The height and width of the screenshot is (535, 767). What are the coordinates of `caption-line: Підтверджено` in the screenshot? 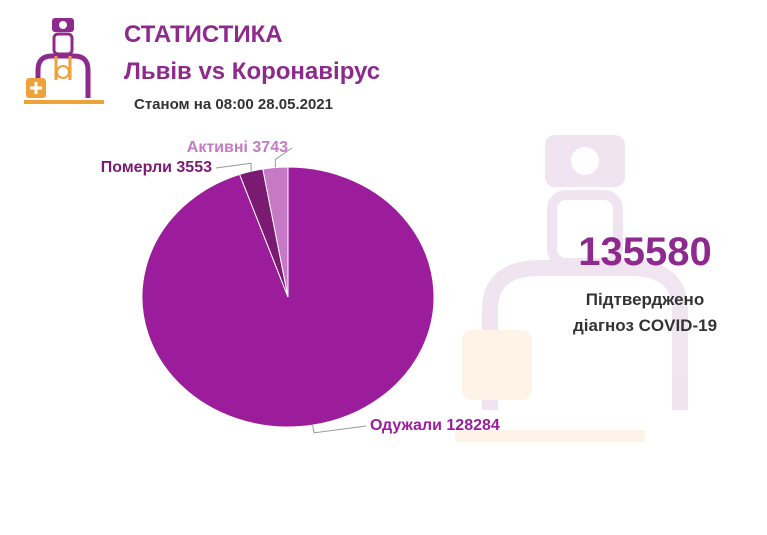 It's located at (645, 299).